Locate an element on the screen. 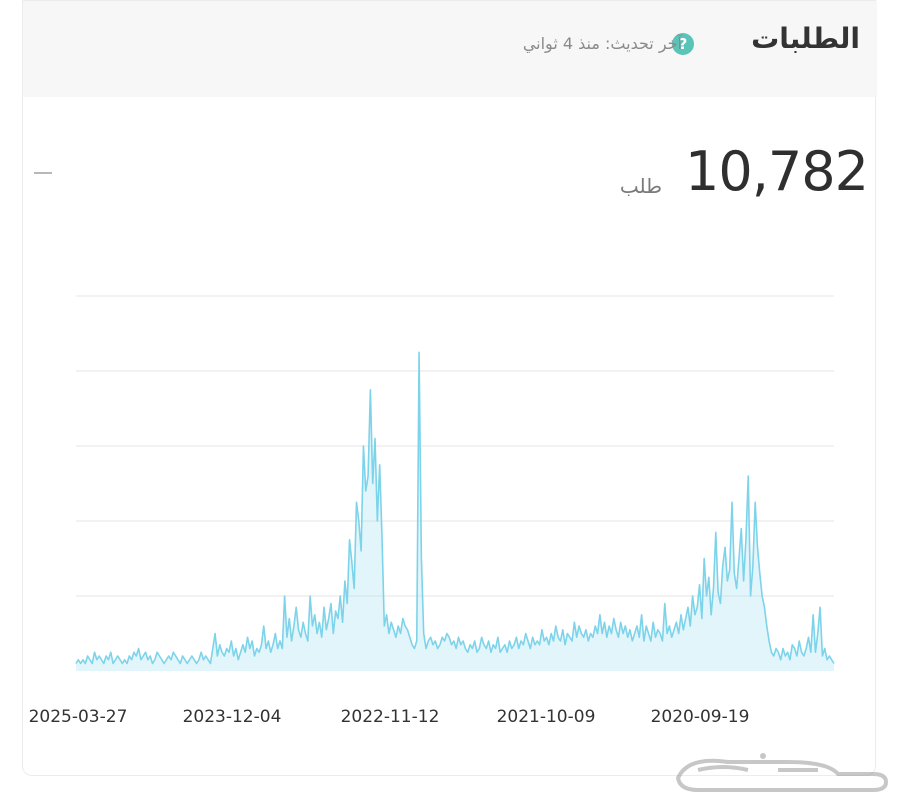 The width and height of the screenshot is (900, 801). x-tick-label: 2022-11-12 is located at coordinates (390, 717).